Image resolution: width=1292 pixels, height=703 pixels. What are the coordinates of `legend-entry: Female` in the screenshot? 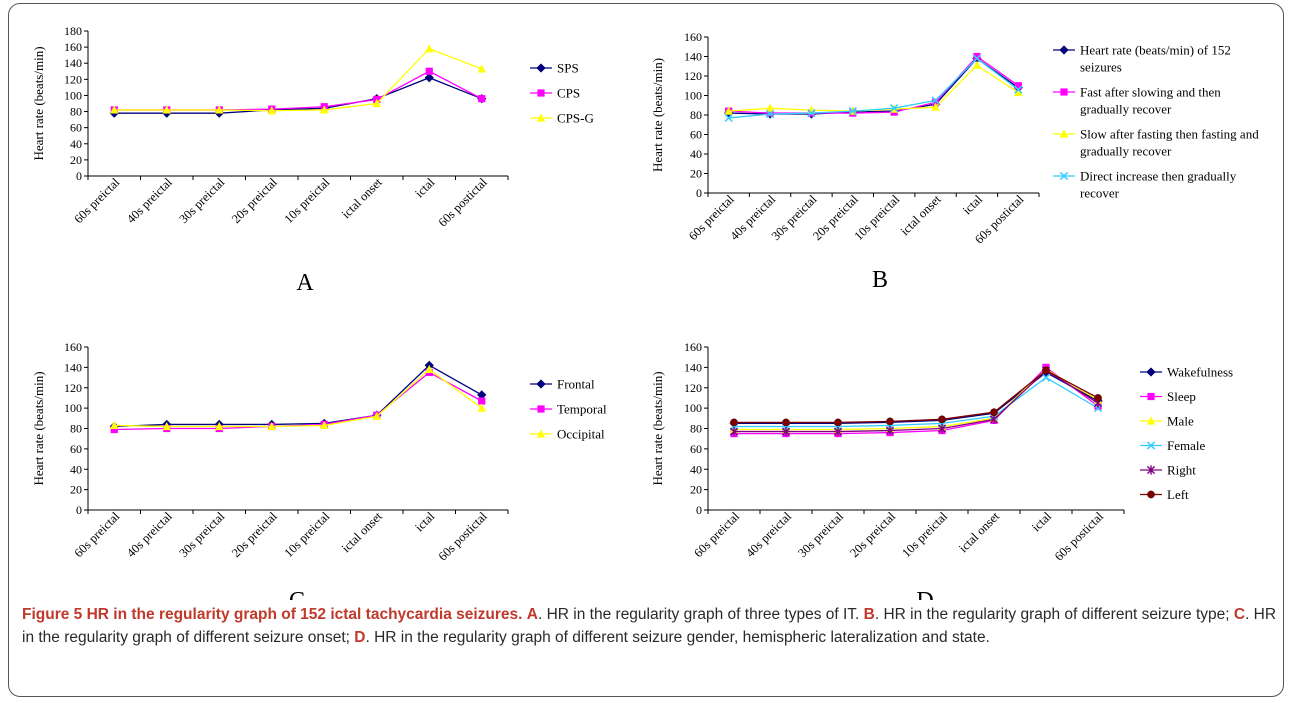 It's located at (1186, 445).